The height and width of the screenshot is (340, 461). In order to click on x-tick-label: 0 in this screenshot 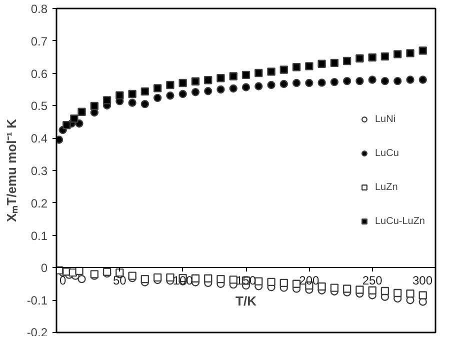, I will do `click(63, 281)`.